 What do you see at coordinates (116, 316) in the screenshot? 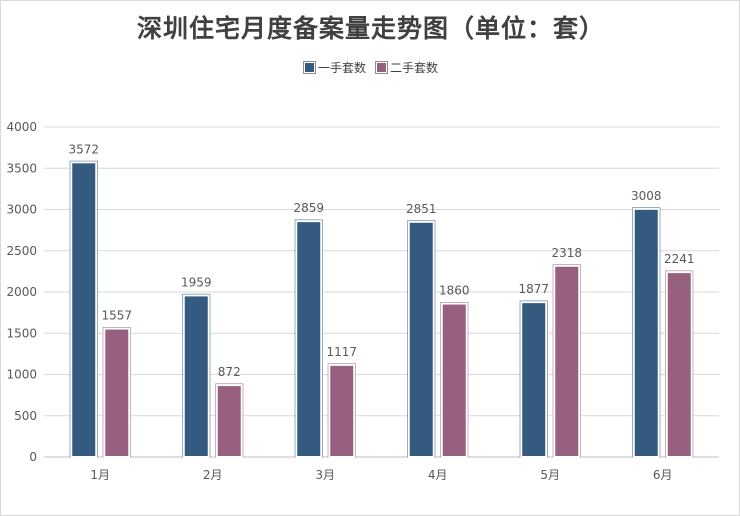
I see `data-label: 1557` at bounding box center [116, 316].